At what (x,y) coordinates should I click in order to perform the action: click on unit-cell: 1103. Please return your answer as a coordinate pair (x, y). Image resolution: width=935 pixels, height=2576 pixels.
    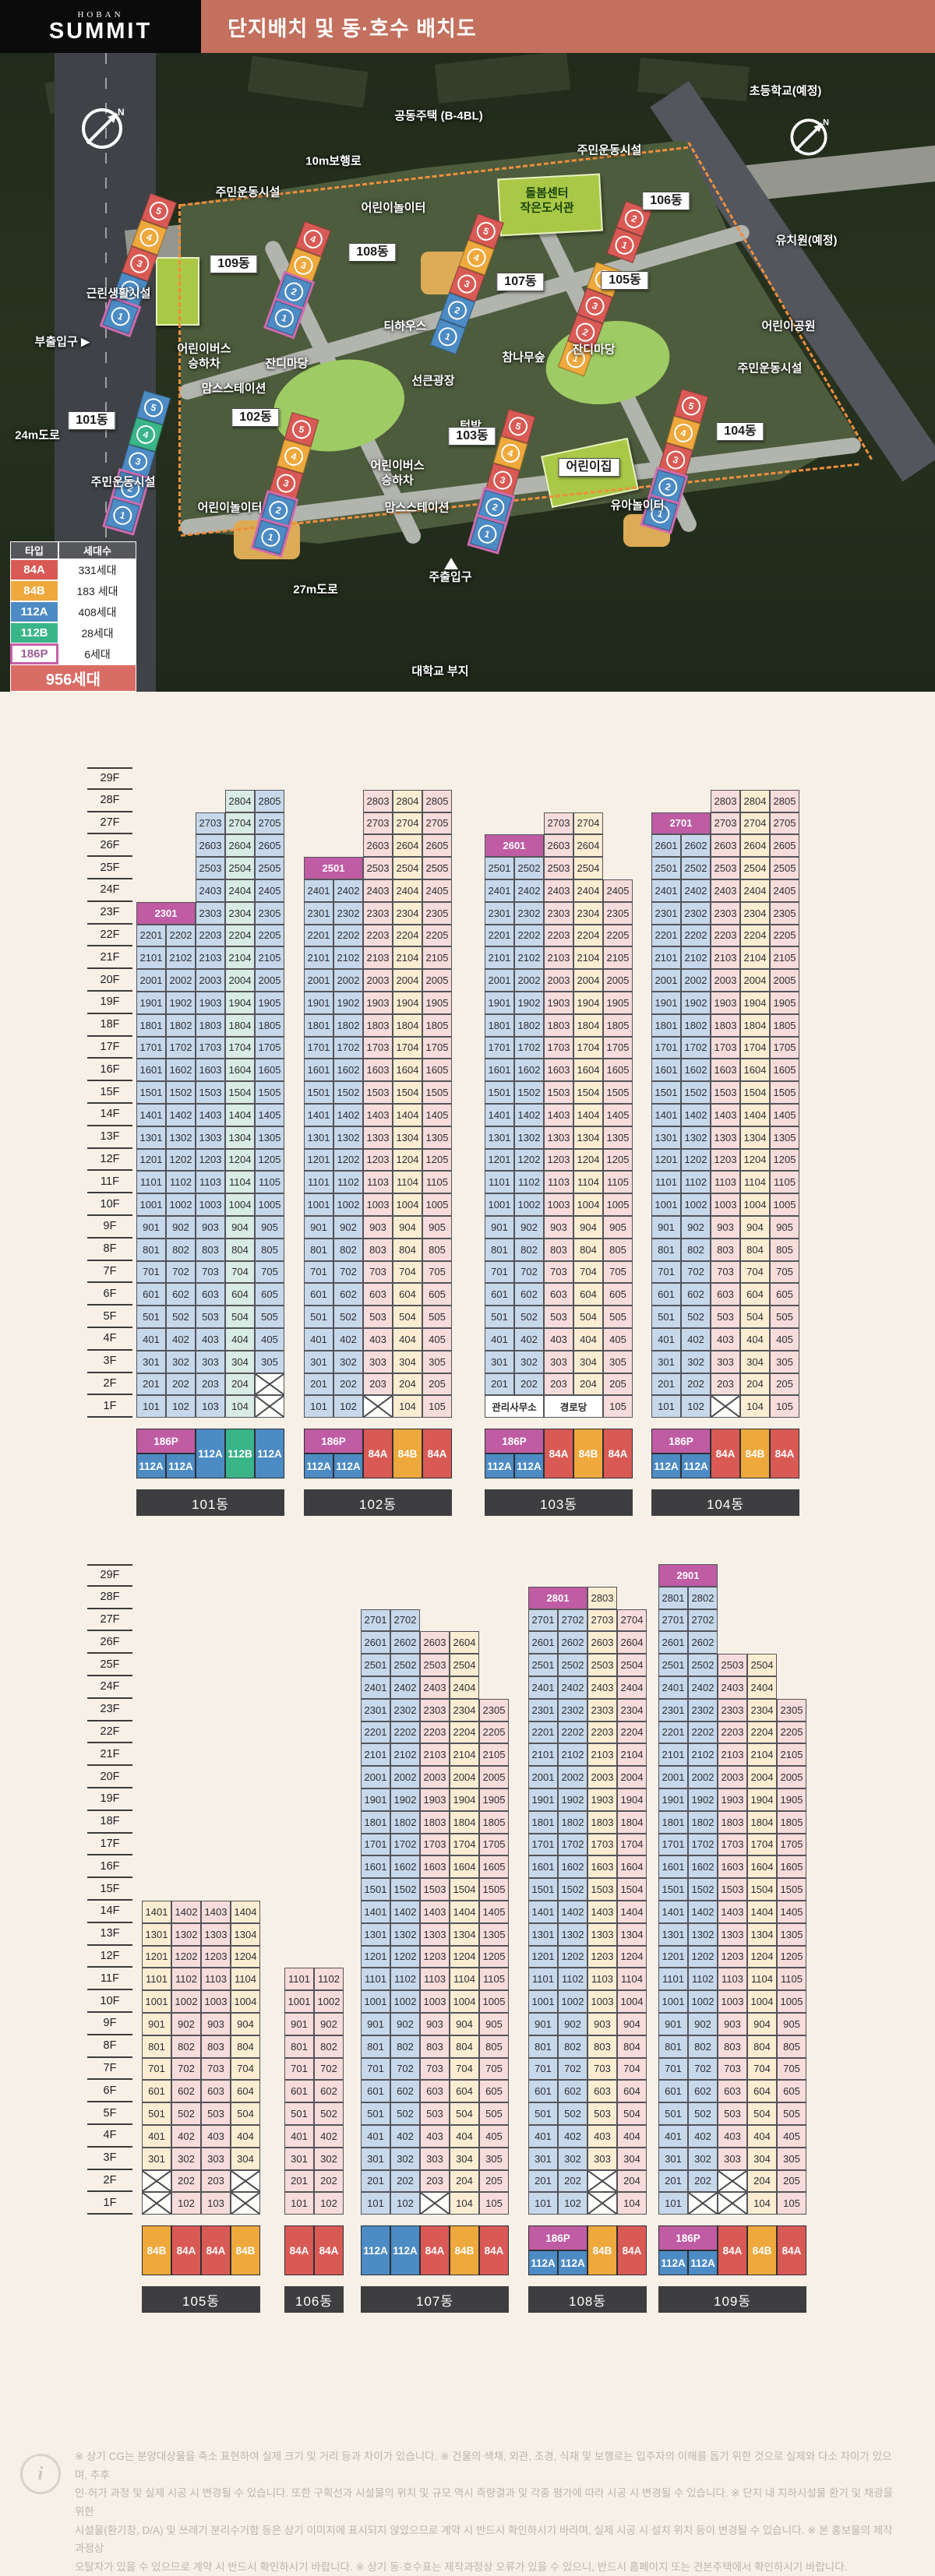
    Looking at the image, I should click on (725, 1182).